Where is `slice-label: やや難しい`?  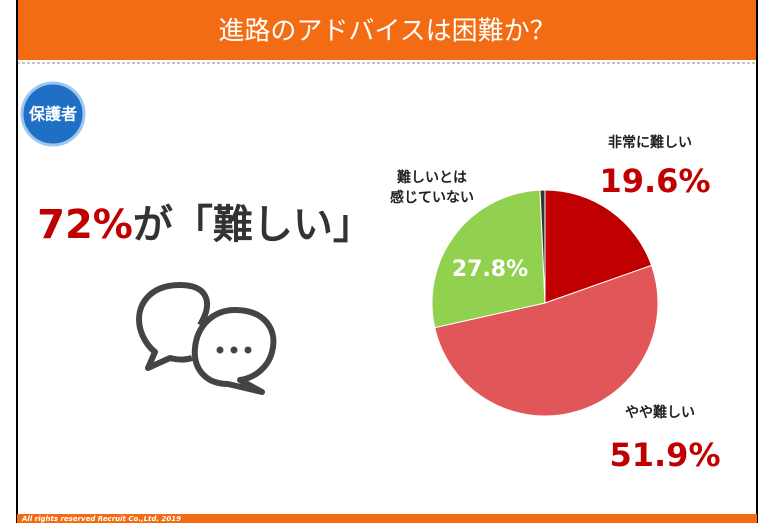 slice-label: やや難しい is located at coordinates (660, 413).